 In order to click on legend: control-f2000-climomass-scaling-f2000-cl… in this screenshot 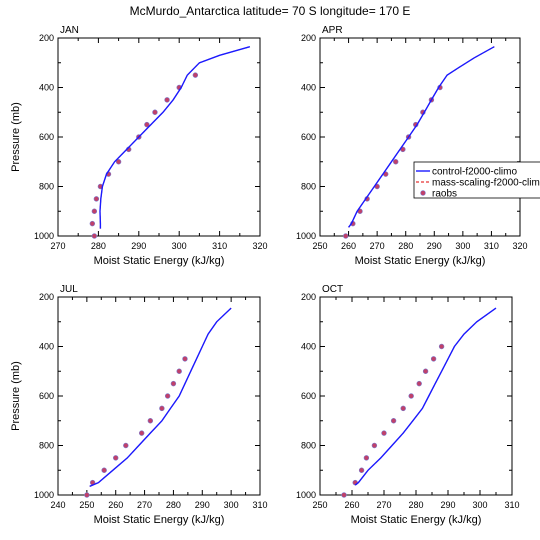, I will do `click(476, 180)`.